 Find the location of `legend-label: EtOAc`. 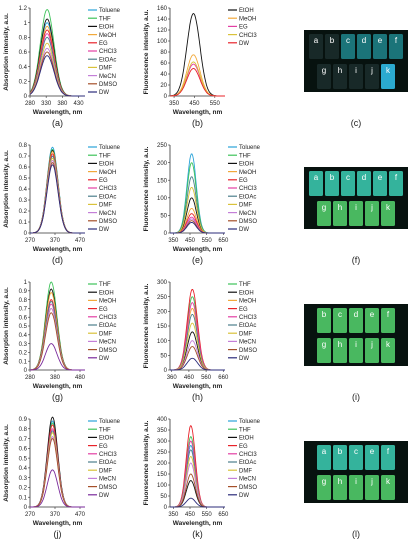

legend-label: EtOAc is located at coordinates (247, 326).